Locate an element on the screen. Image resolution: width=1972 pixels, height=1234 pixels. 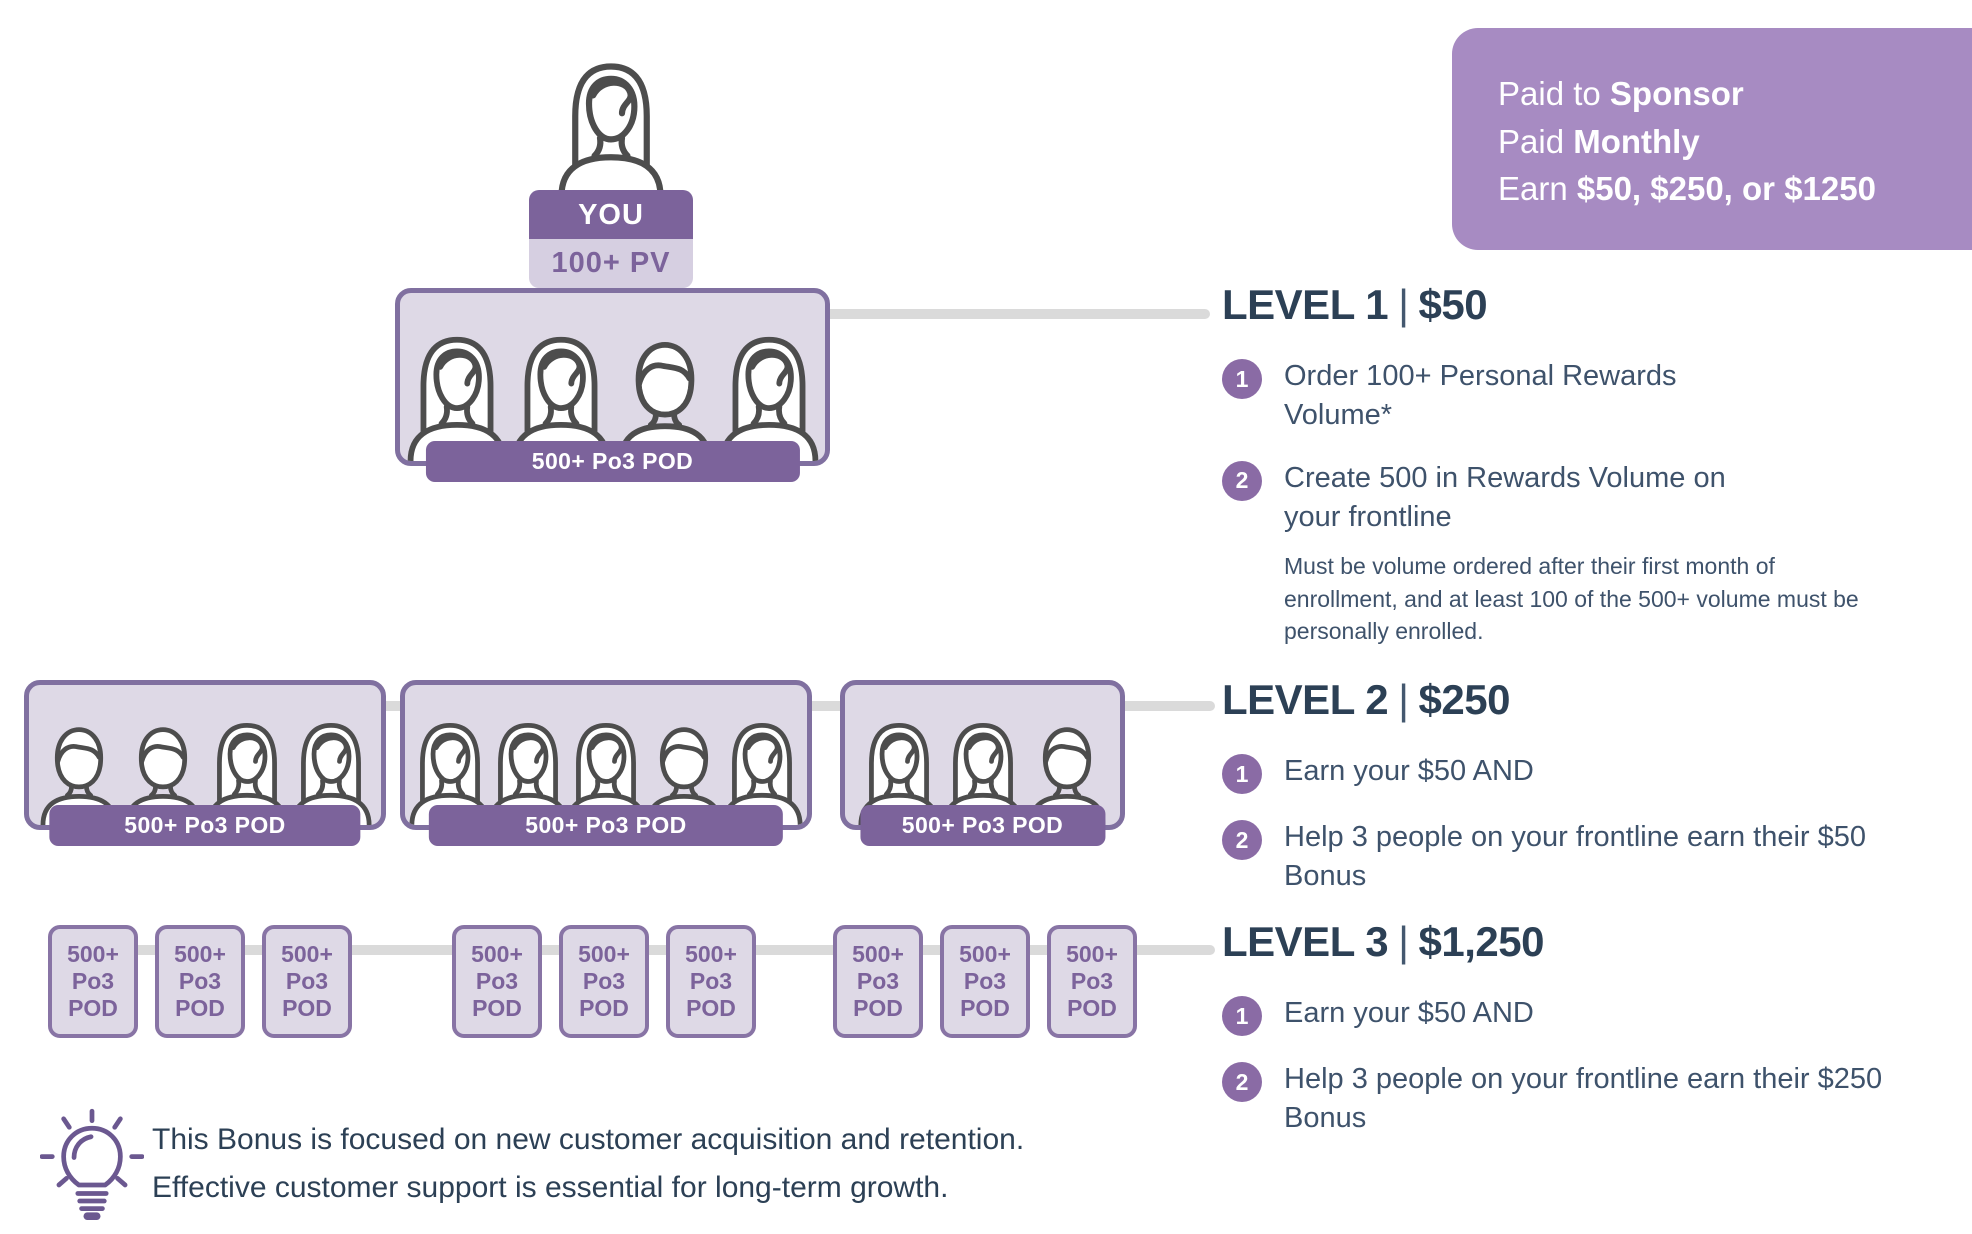
level-3-group-3: 500+ Po3 POD 500+ Po3 POD 500+ Po3 POD is located at coordinates (985, 981).